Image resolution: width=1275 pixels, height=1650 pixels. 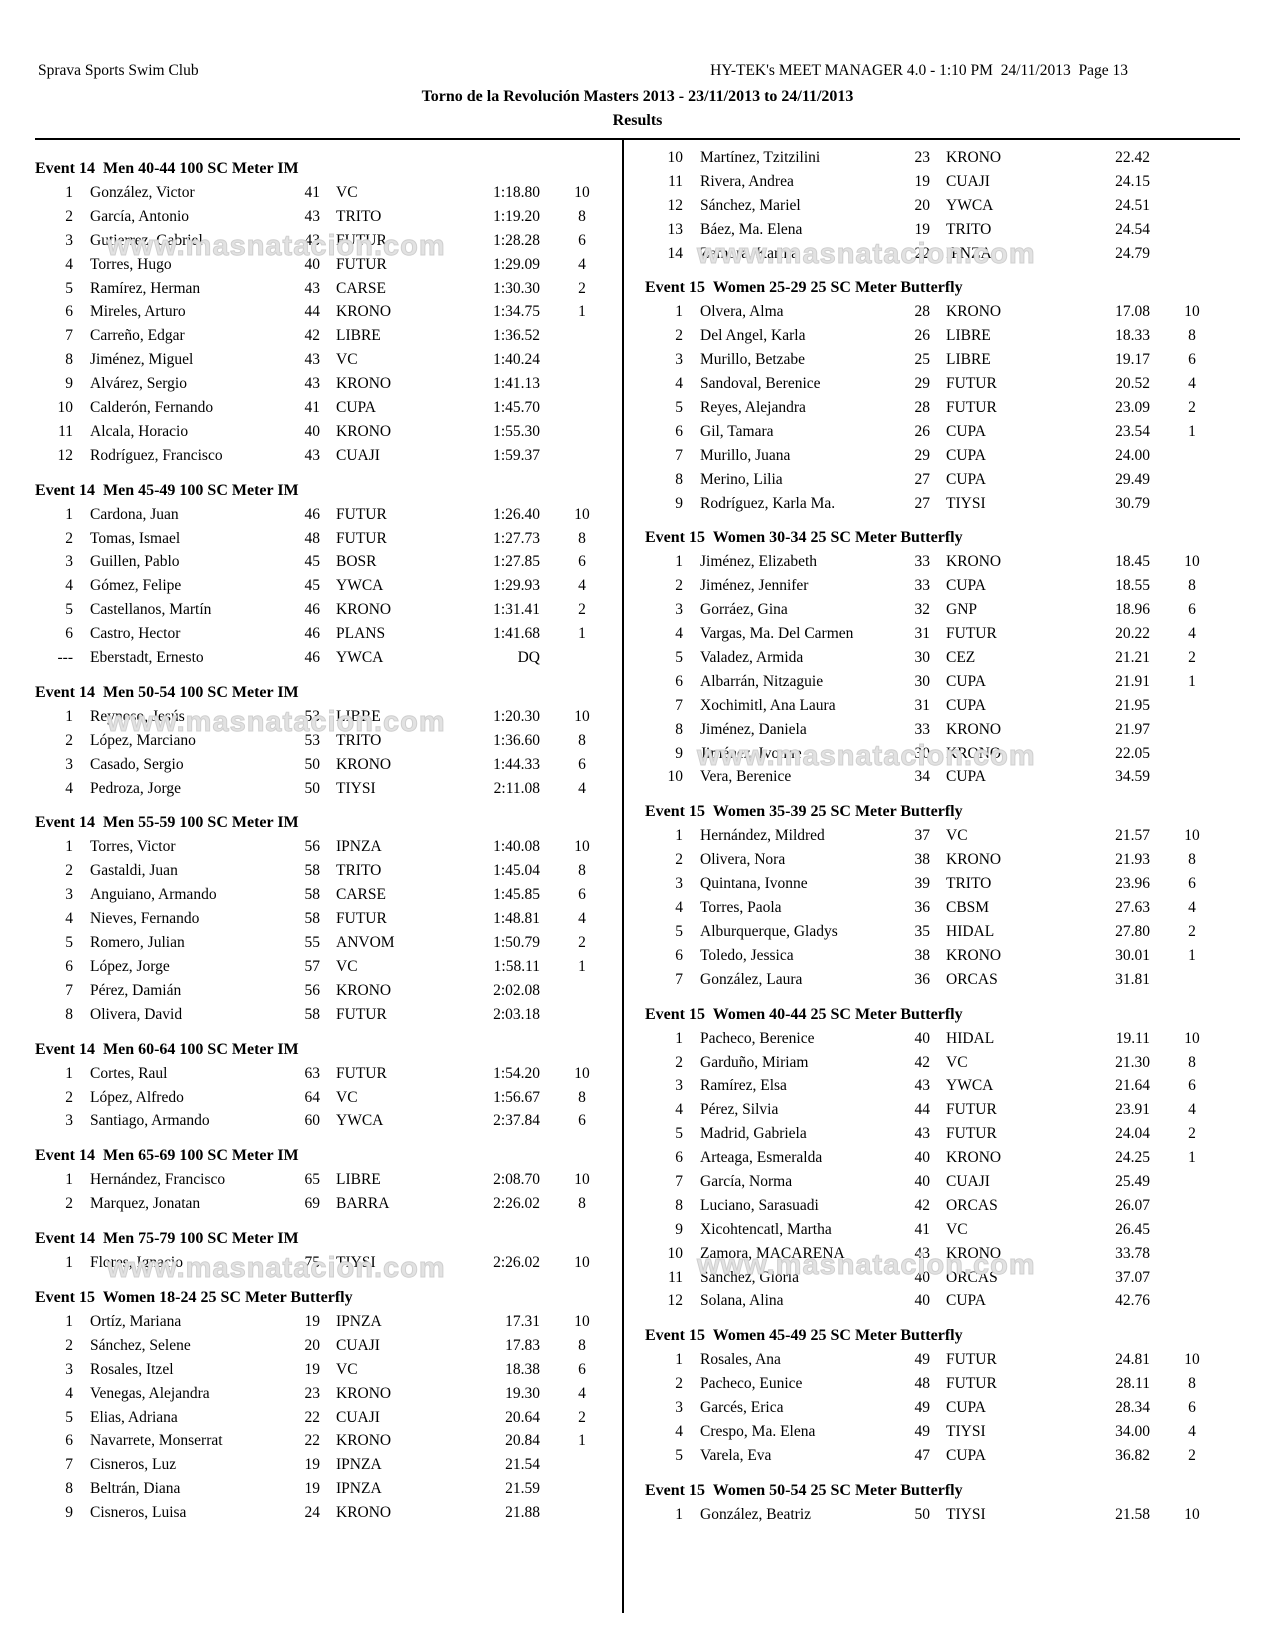 What do you see at coordinates (927, 730) in the screenshot?
I see `result-row: 8 Jiménez, Daniela 33 KRONO 21.97` at bounding box center [927, 730].